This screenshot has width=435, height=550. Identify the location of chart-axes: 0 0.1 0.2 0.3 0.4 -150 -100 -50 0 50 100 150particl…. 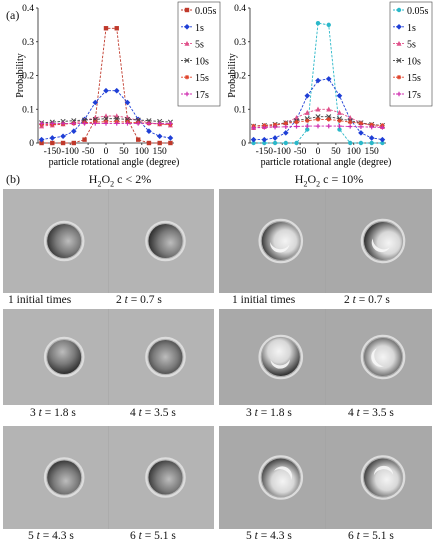
(97, 86).